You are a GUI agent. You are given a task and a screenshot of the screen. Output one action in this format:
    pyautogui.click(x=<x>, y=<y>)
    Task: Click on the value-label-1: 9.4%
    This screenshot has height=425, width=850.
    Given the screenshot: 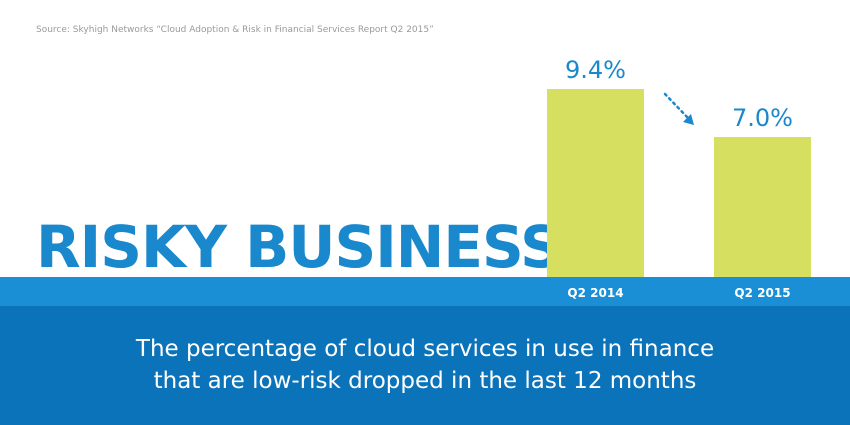 What is the action you would take?
    pyautogui.click(x=595, y=70)
    